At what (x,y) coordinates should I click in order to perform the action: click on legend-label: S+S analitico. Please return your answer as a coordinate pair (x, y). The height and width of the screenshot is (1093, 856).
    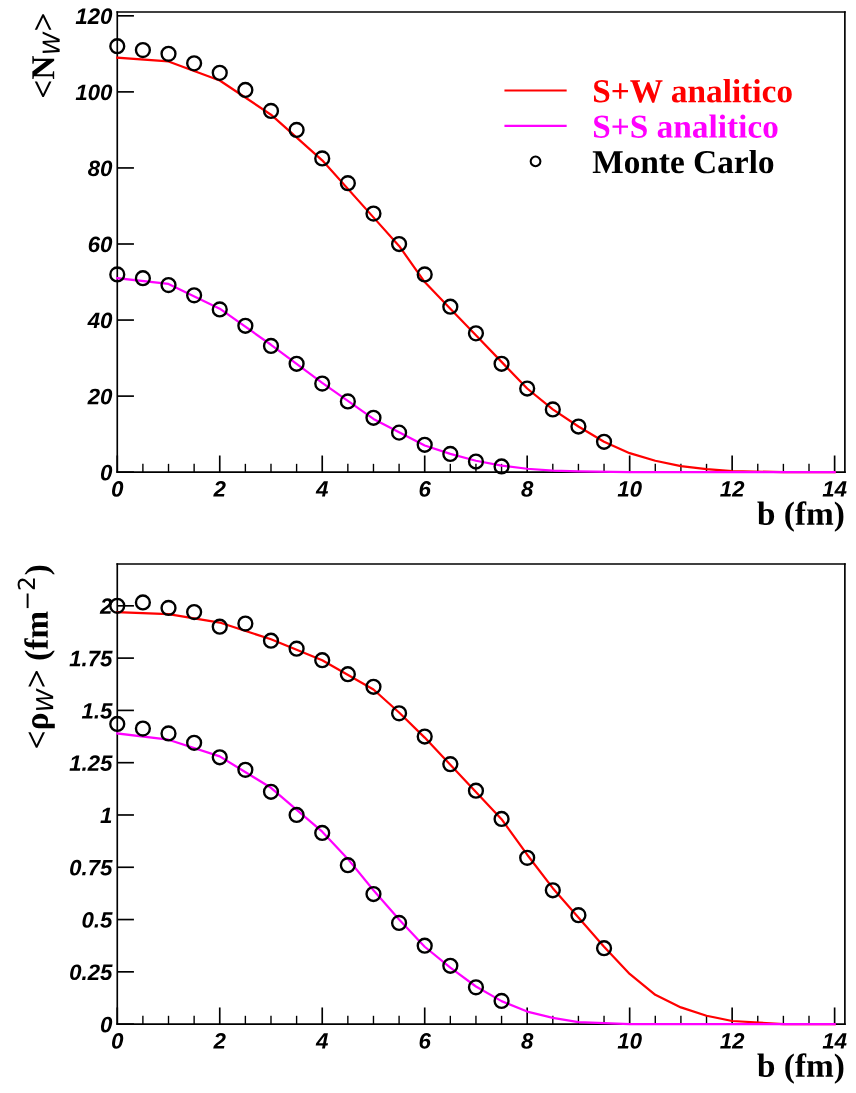
    Looking at the image, I should click on (685, 126).